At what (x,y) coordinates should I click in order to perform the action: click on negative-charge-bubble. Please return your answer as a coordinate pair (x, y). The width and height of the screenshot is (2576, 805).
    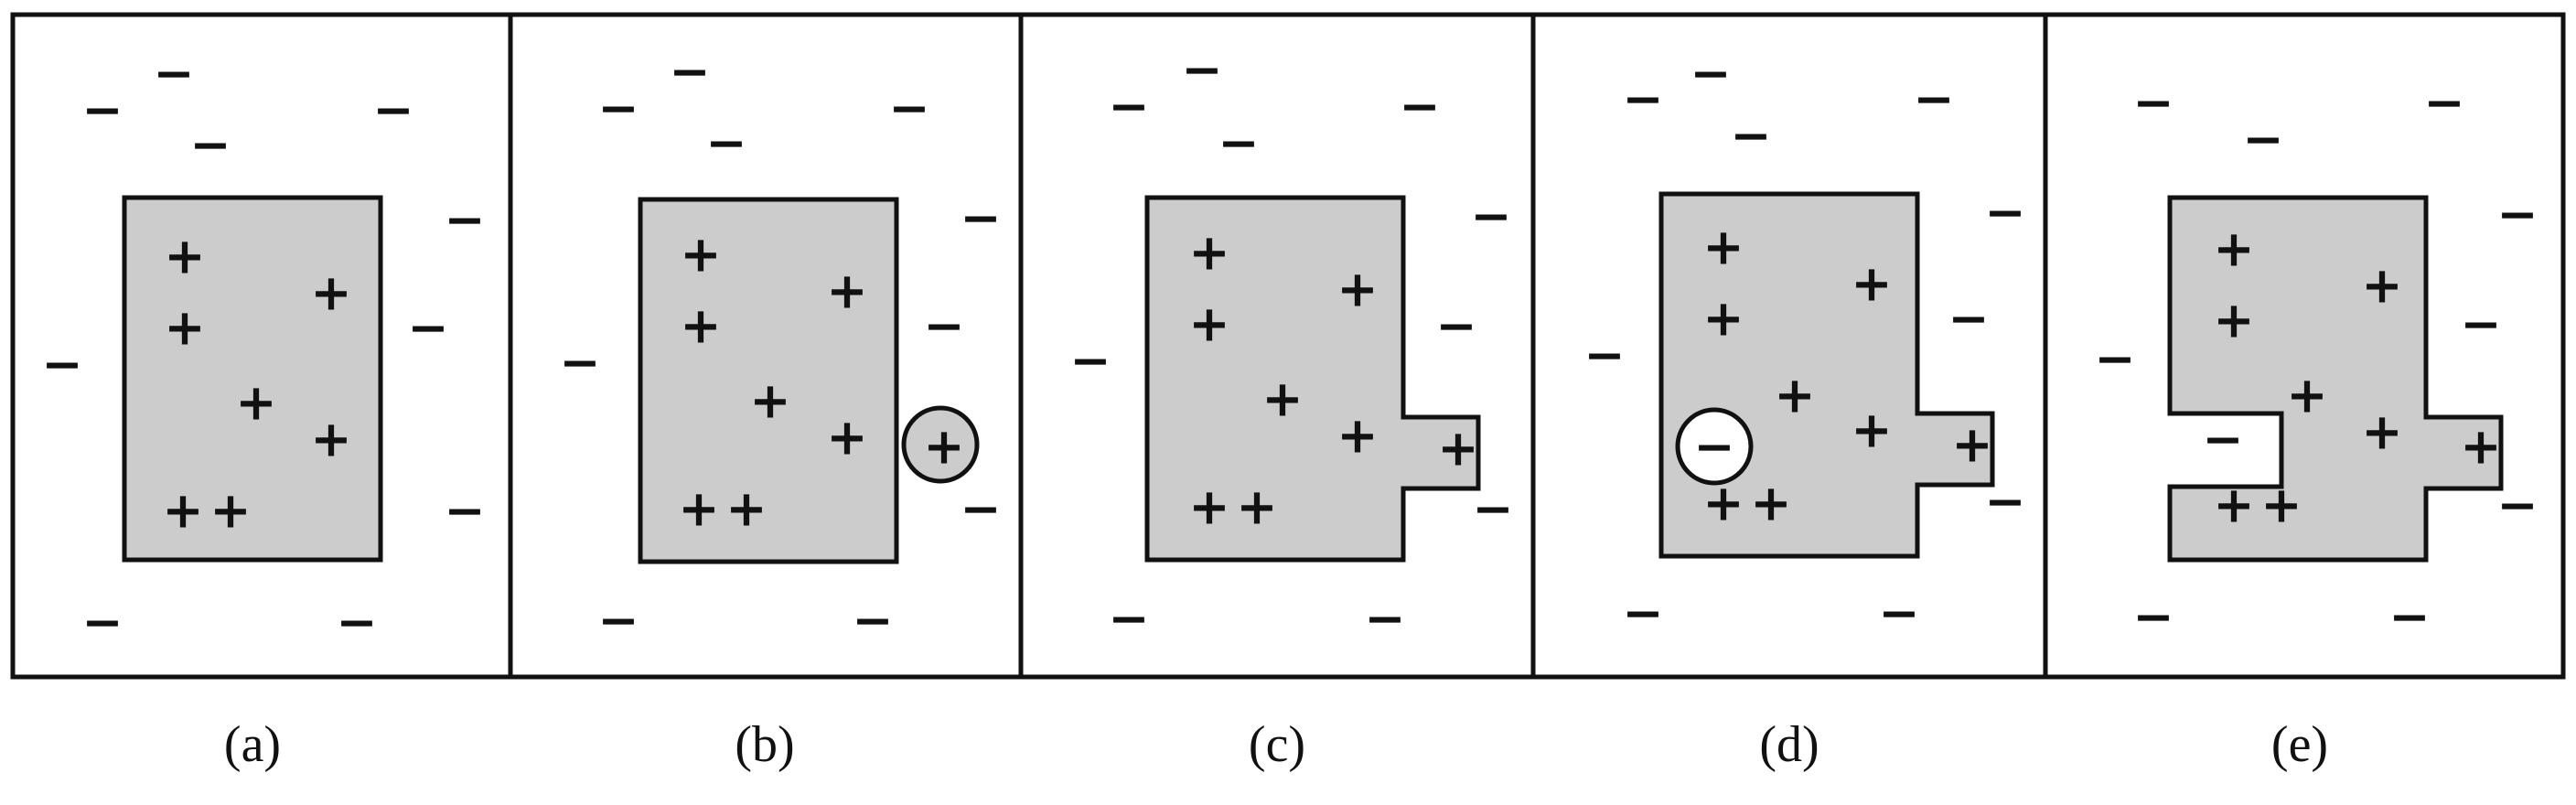
    Looking at the image, I should click on (1714, 447).